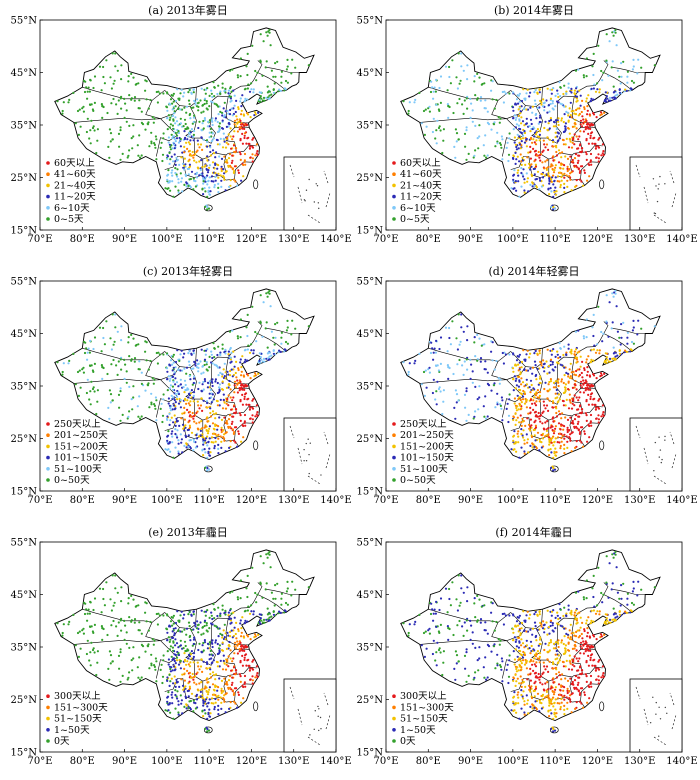 This screenshot has width=700, height=780. Describe the element at coordinates (256, 706) in the screenshot. I see `taiwan-island` at that location.